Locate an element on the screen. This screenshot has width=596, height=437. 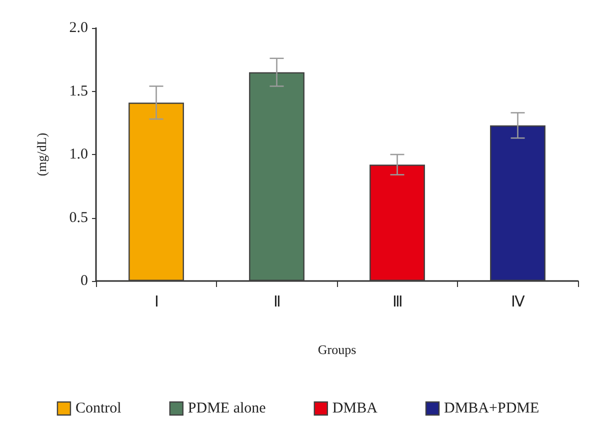
legend-label: DMBA is located at coordinates (355, 408).